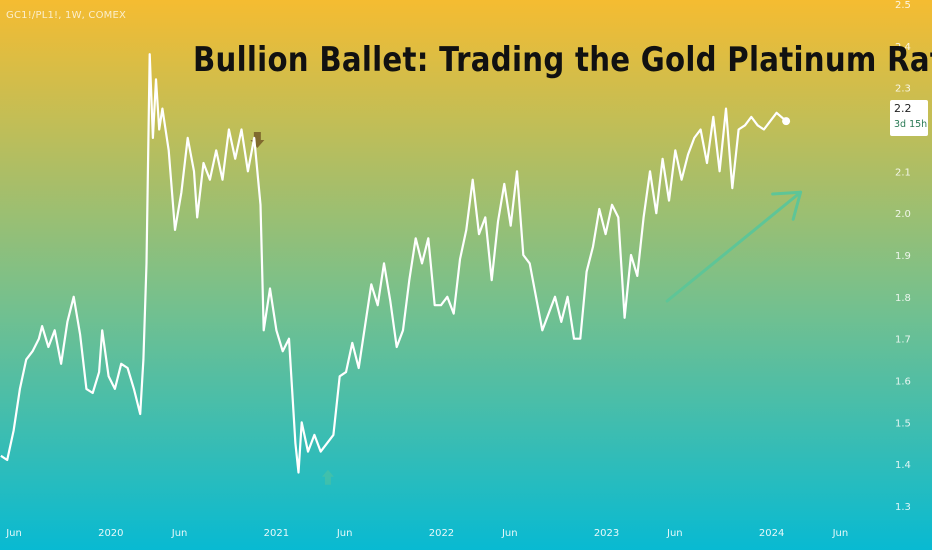  Describe the element at coordinates (771, 533) in the screenshot. I see `x-tick-label: 2024` at that location.